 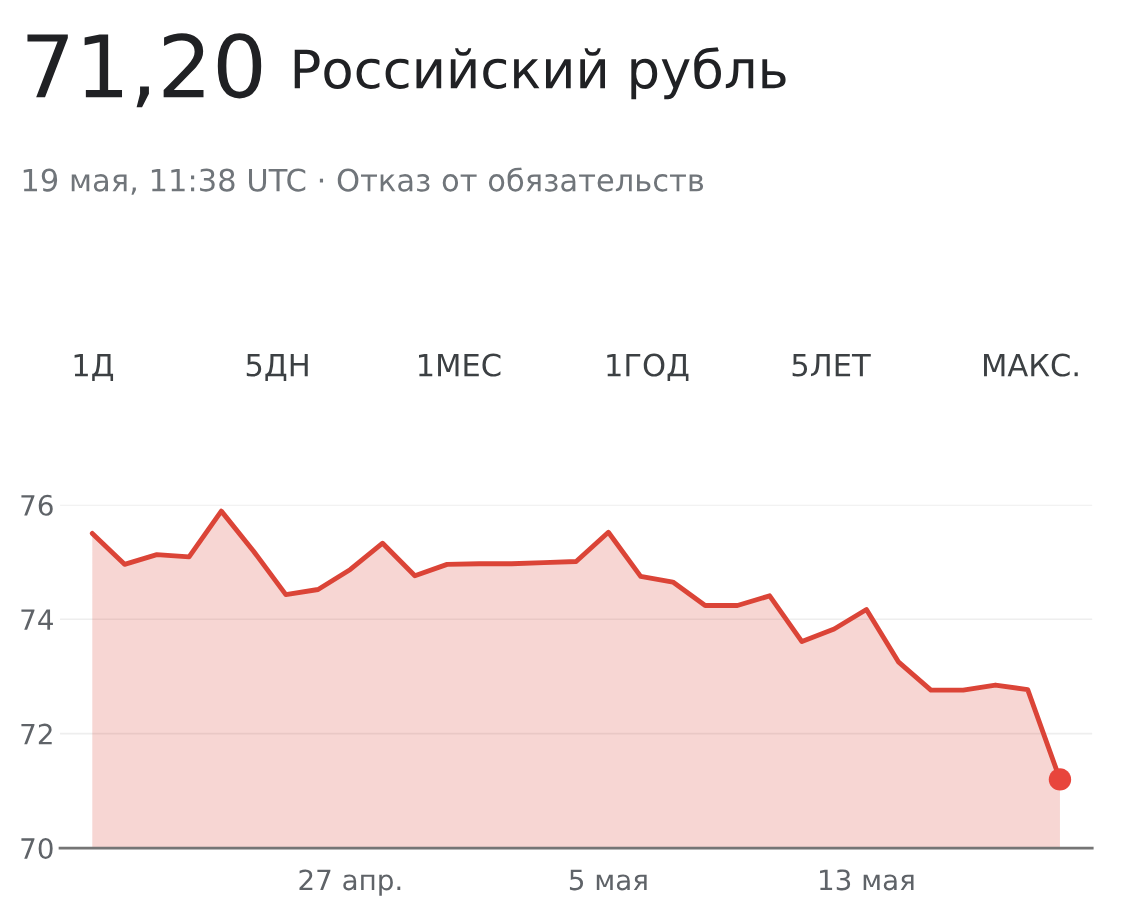 What do you see at coordinates (1031, 365) in the screenshot?
I see `text: МАКС.` at bounding box center [1031, 365].